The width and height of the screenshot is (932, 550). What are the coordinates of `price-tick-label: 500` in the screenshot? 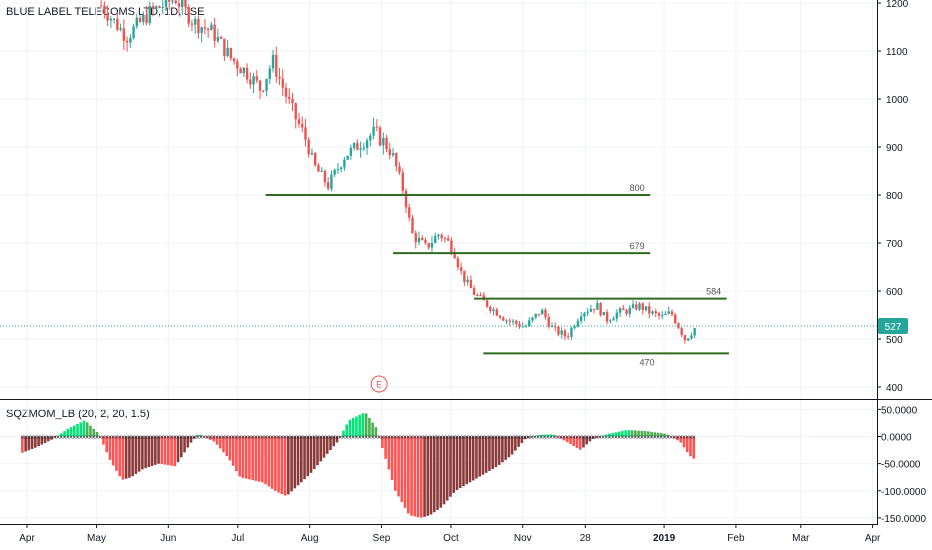 It's located at (894, 340).